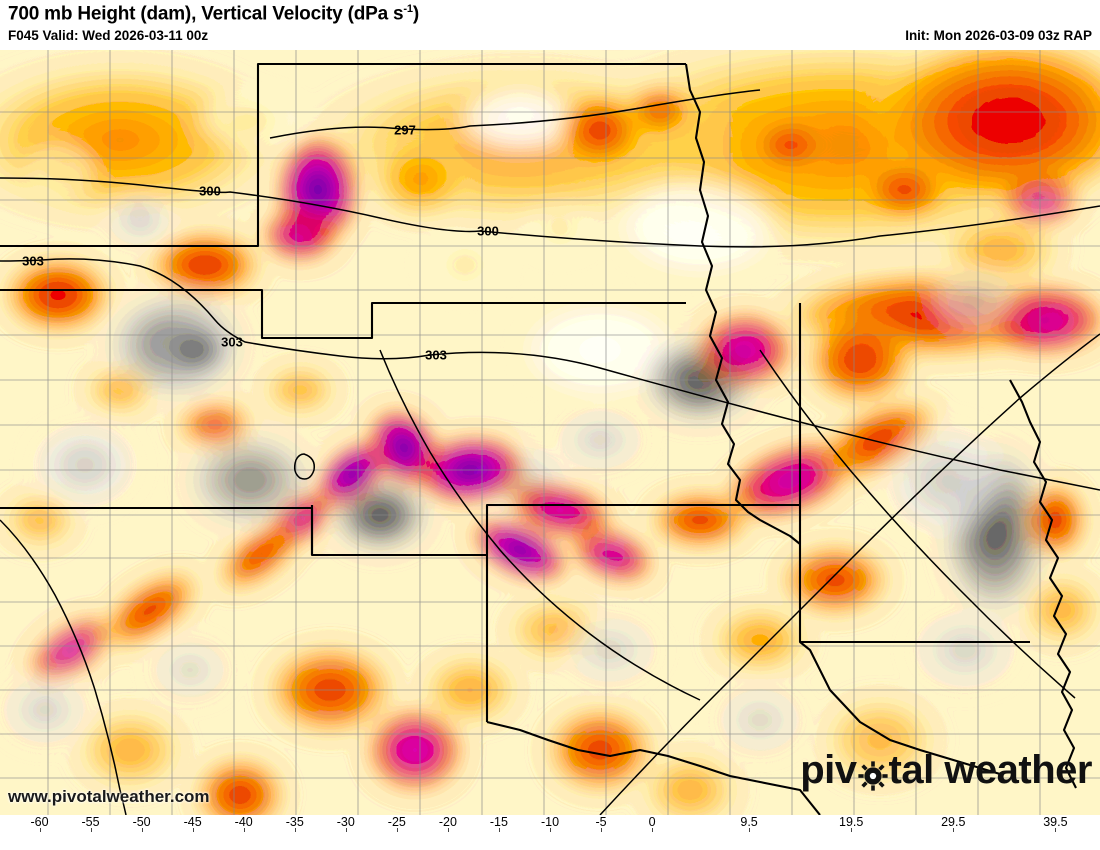 Image resolution: width=1100 pixels, height=850 pixels. Describe the element at coordinates (108, 35) in the screenshot. I see `valid-time-label: F045 Valid: Wed 2026-03-11 00z` at that location.